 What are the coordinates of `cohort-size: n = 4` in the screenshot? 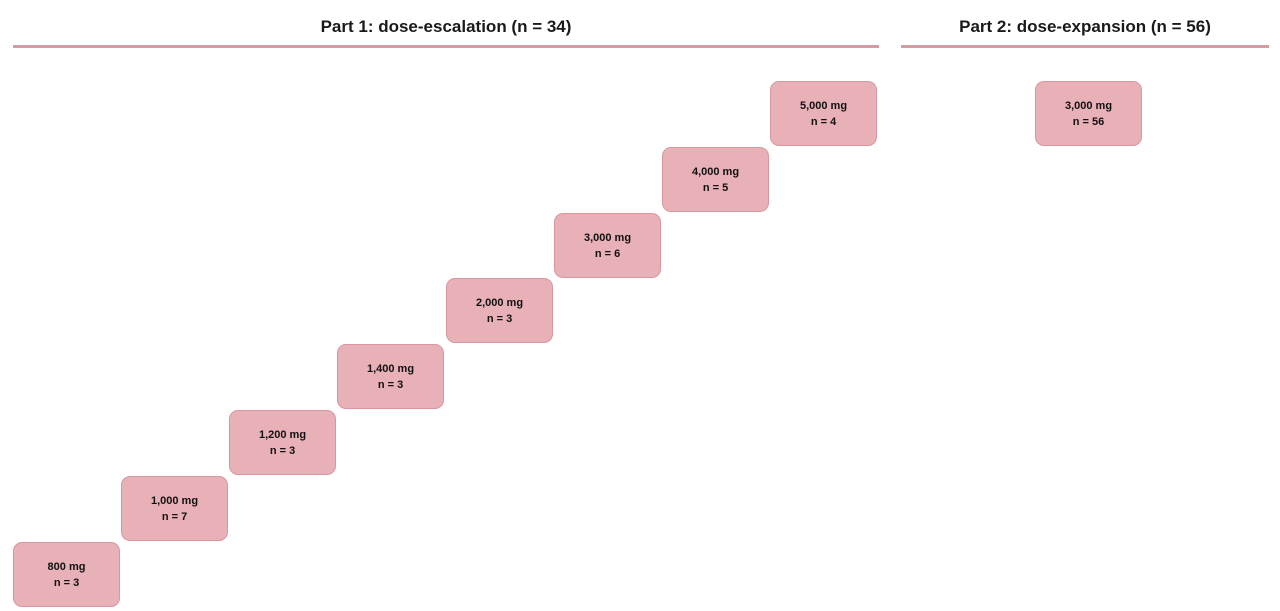 It's located at (823, 121).